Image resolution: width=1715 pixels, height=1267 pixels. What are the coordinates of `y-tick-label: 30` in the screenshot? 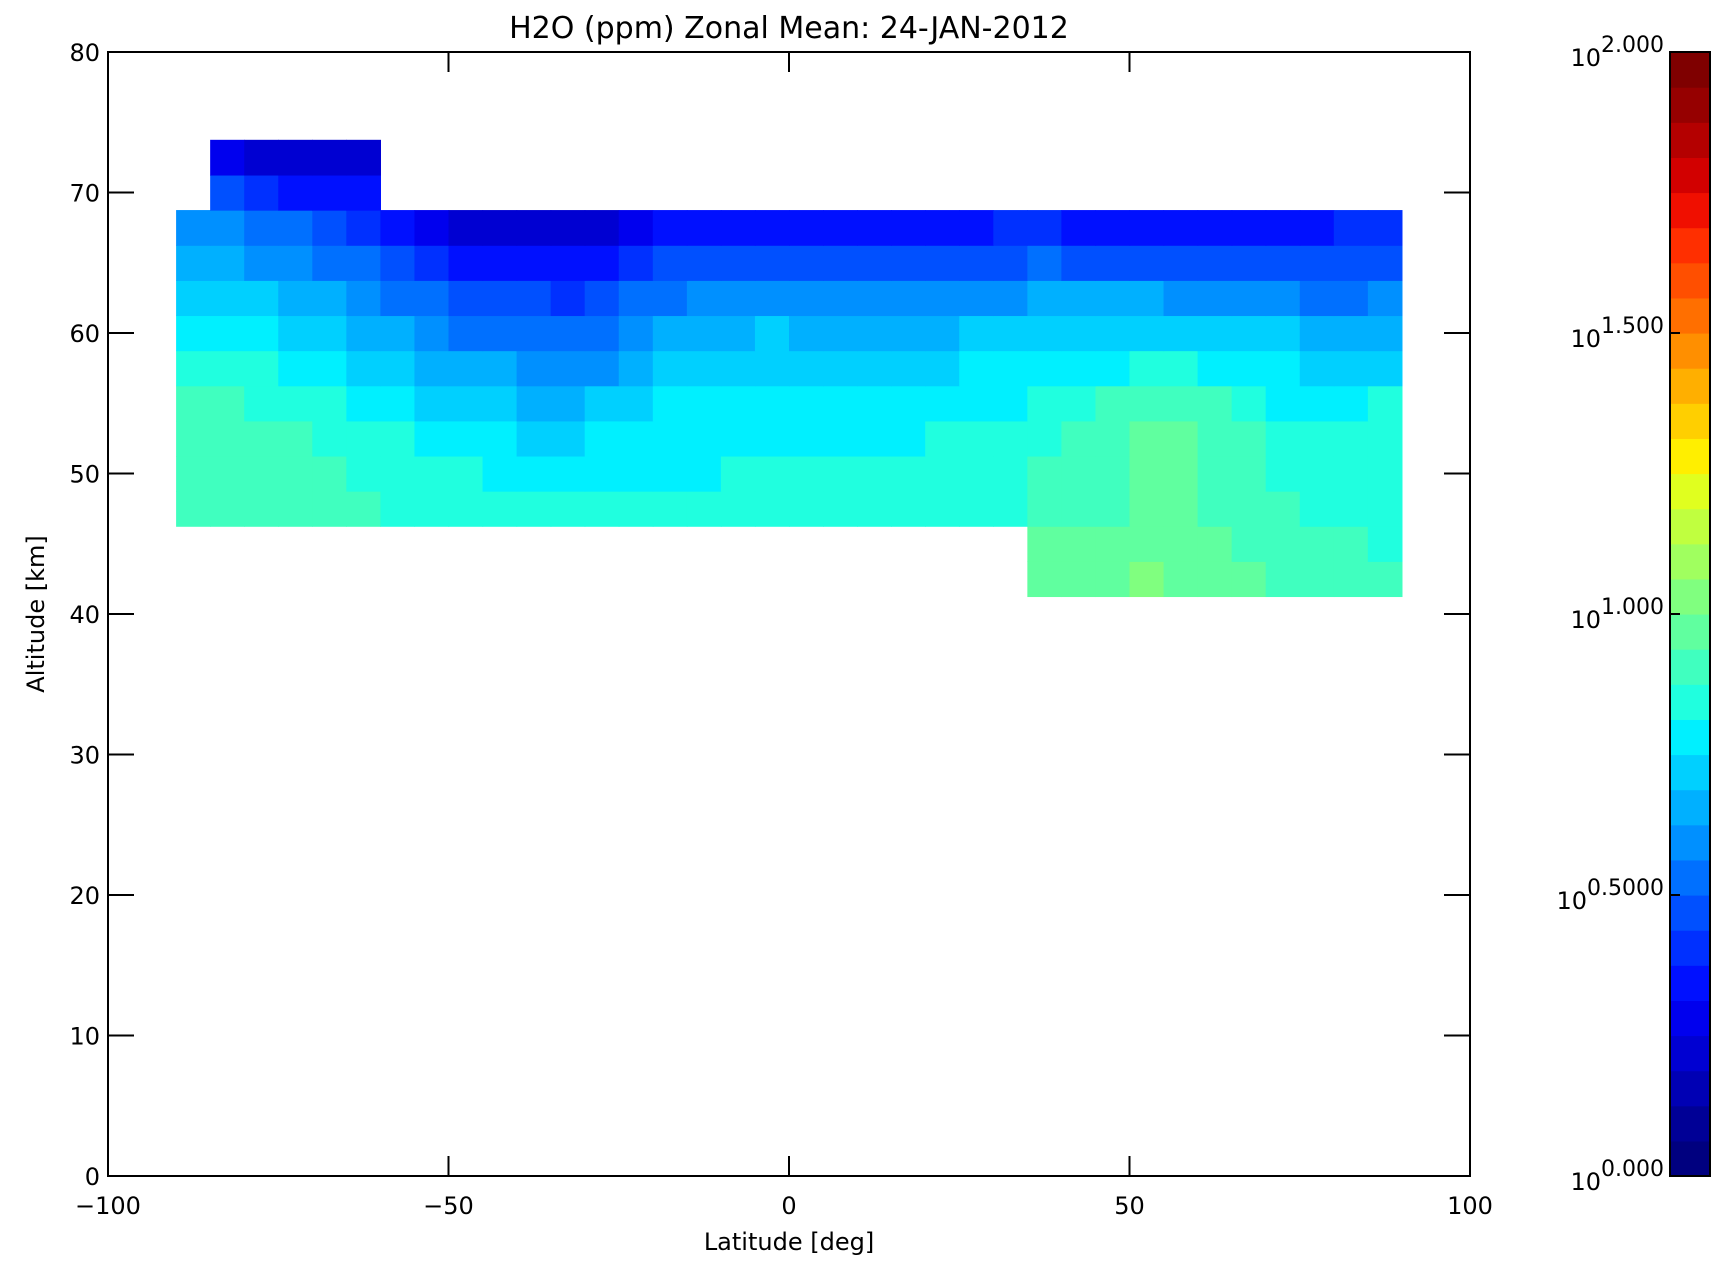 It's located at (84, 756).